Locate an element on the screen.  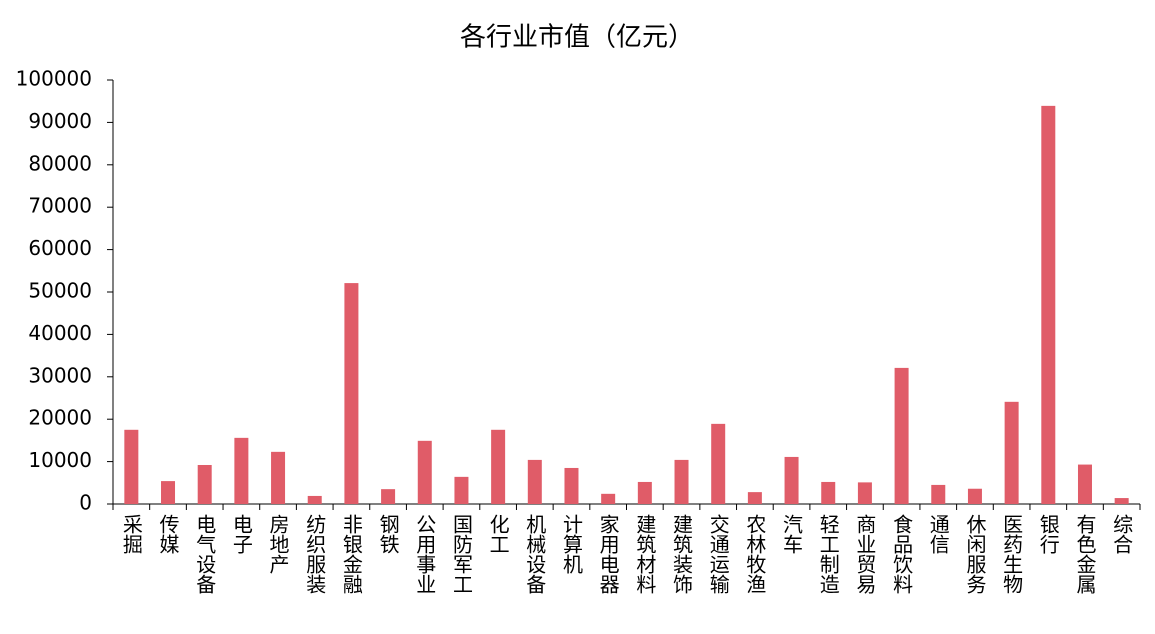
x-tick-label: 家用电器 is located at coordinates (608, 554).